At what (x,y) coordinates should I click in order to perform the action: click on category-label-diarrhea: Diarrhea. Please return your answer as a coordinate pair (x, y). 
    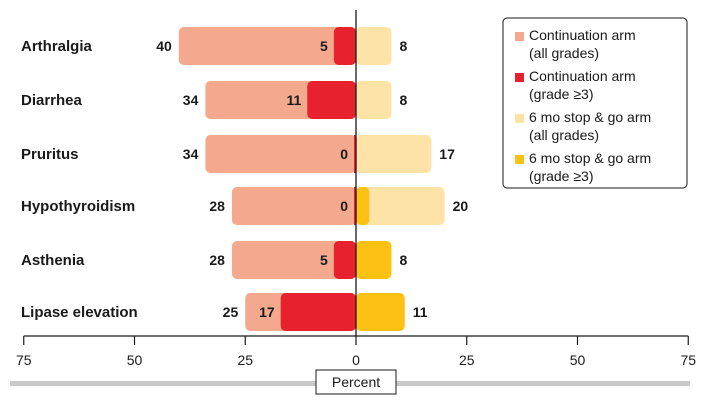
    Looking at the image, I should click on (52, 100).